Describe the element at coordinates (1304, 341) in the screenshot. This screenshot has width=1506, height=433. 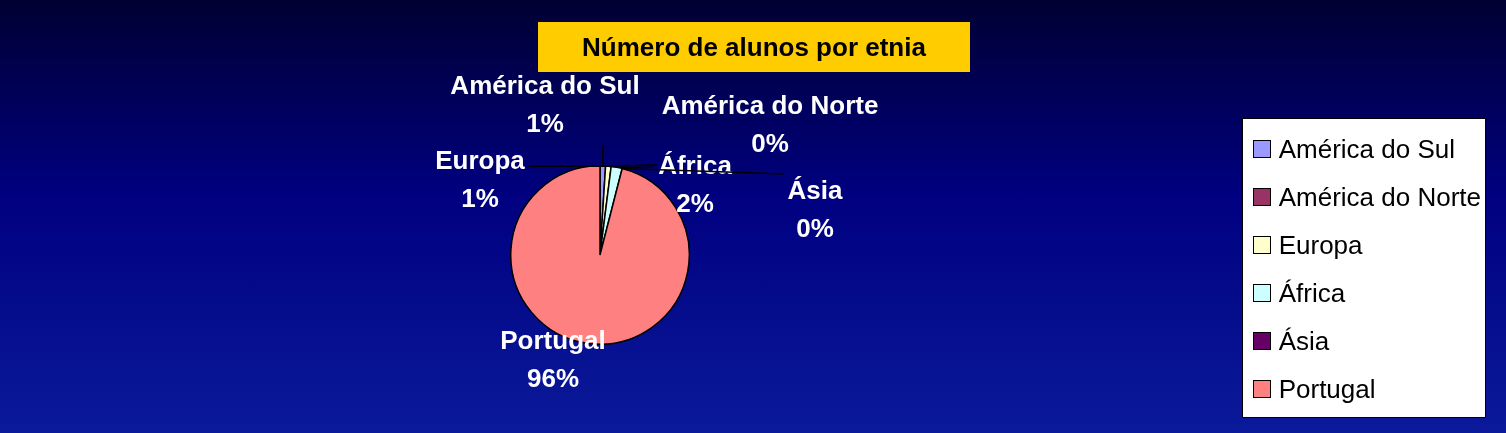
I see `legend-label: Ásia` at that location.